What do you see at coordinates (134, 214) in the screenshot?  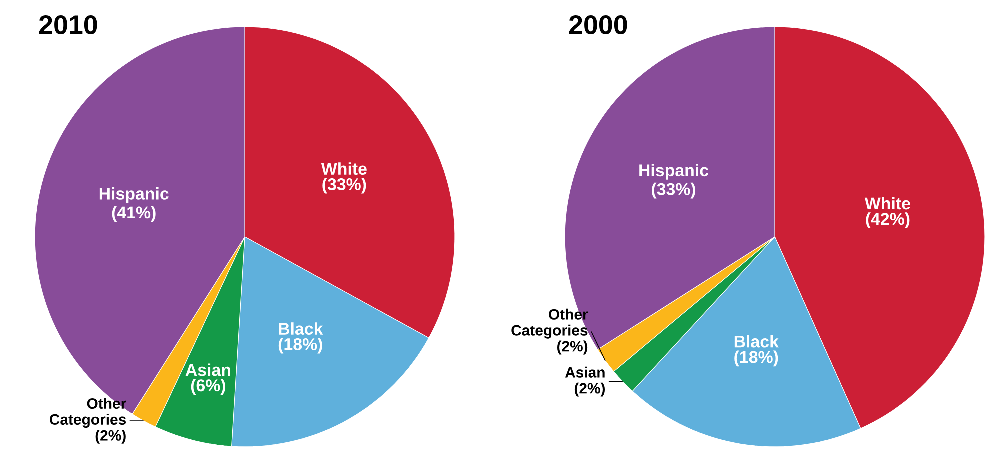 I see `data-label: (41%)` at bounding box center [134, 214].